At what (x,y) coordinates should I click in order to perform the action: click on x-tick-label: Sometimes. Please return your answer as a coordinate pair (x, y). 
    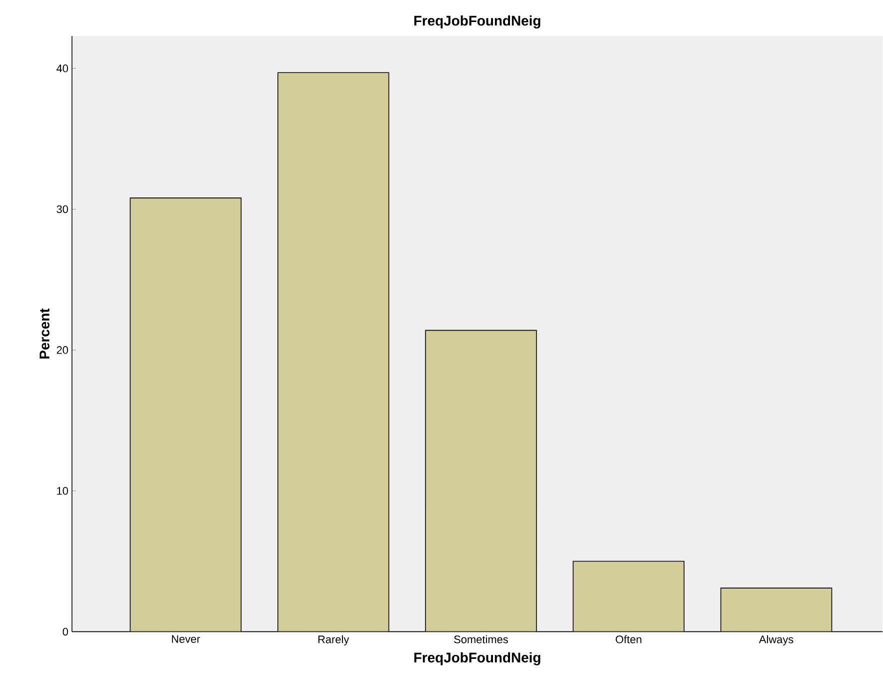
    Looking at the image, I should click on (481, 639).